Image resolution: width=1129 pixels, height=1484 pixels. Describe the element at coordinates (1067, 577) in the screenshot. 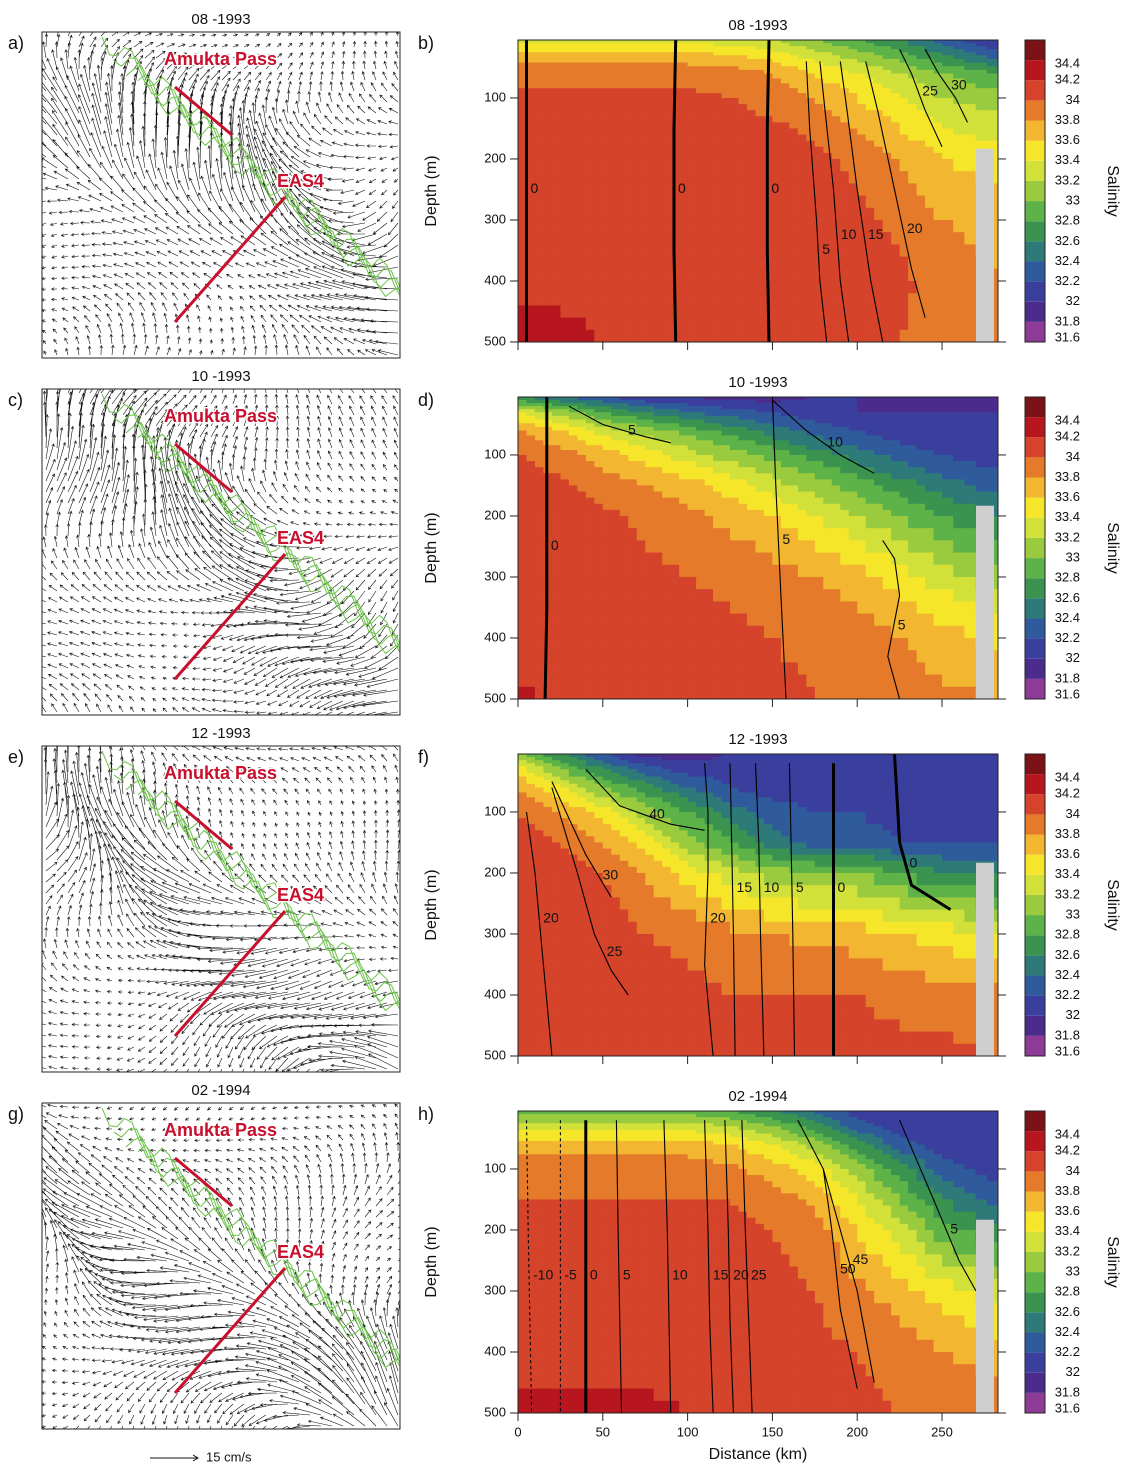

I see `colorbar-label: 32.8` at that location.